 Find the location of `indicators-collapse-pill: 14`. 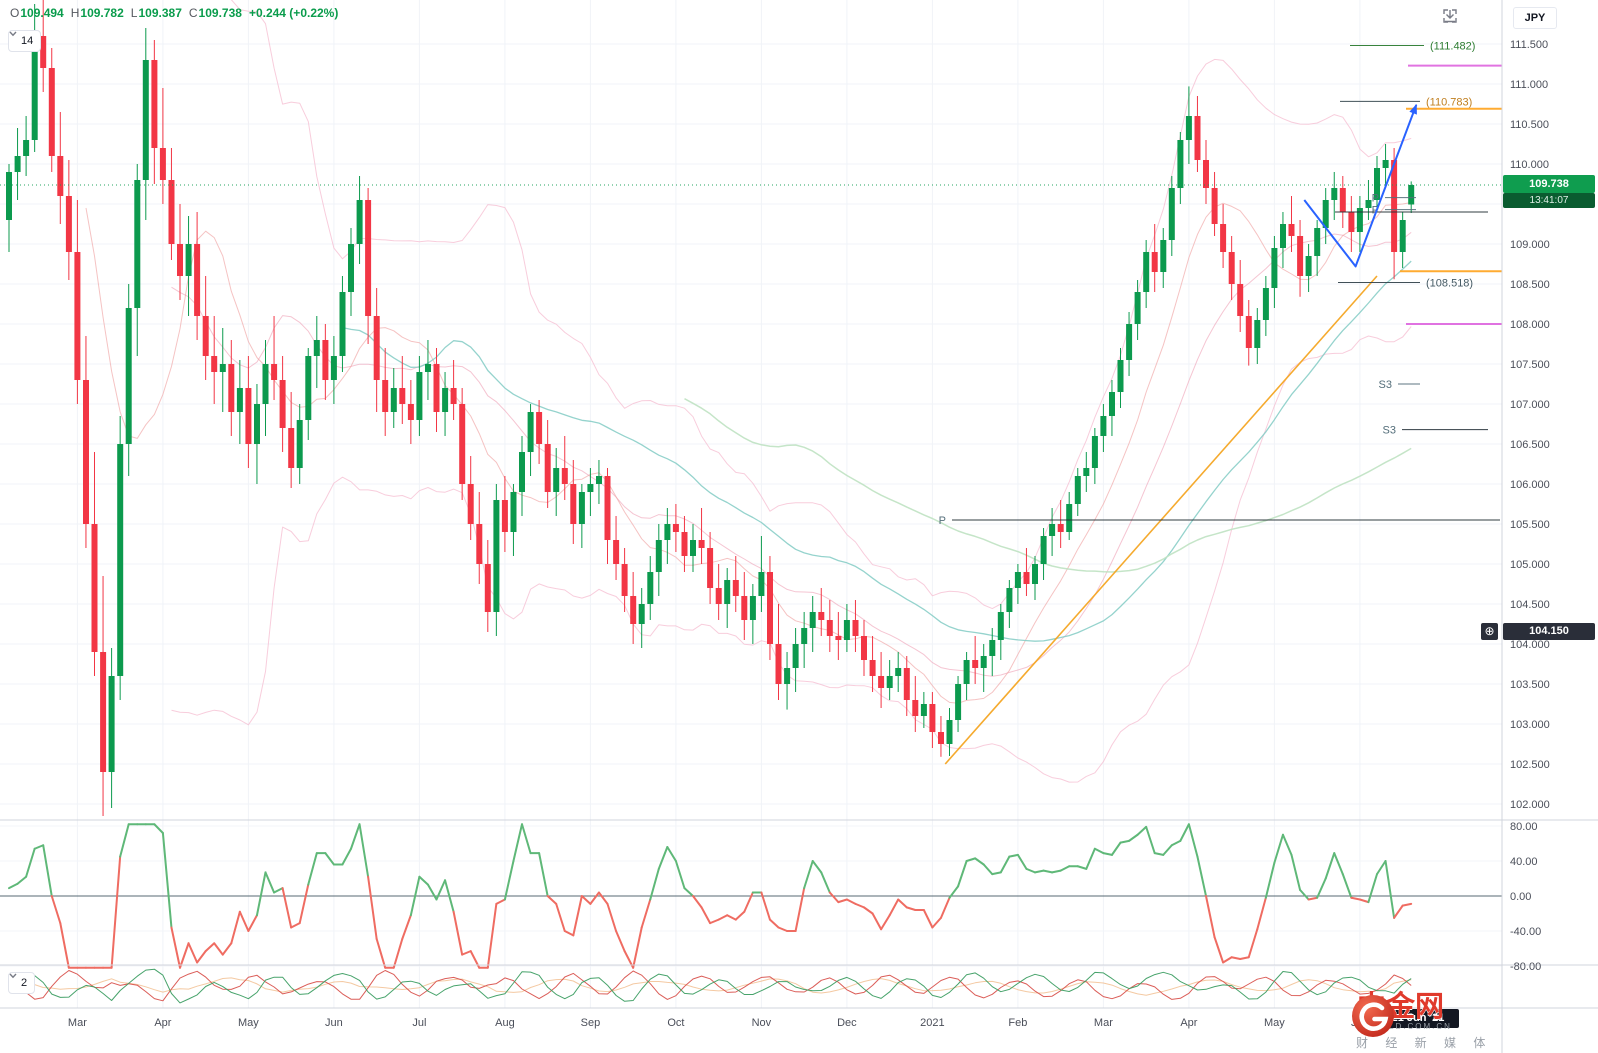

indicators-collapse-pill: 14 is located at coordinates (25, 41).